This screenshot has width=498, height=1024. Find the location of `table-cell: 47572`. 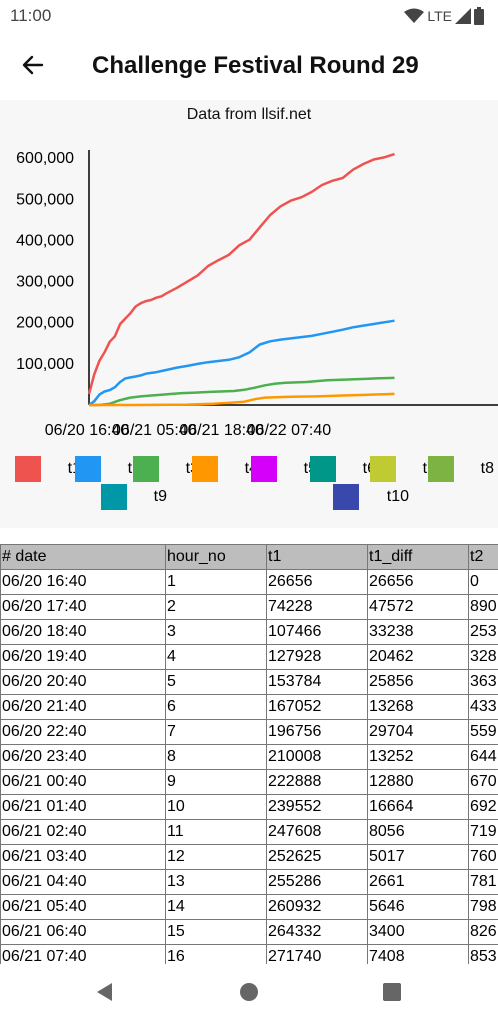

table-cell: 47572 is located at coordinates (418, 607).